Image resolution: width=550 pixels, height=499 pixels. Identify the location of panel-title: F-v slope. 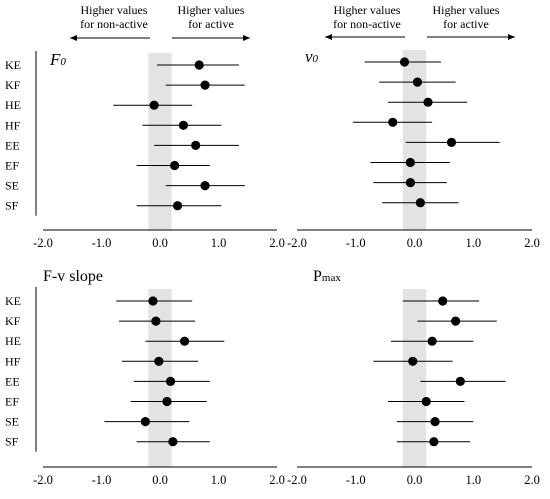
(73, 276).